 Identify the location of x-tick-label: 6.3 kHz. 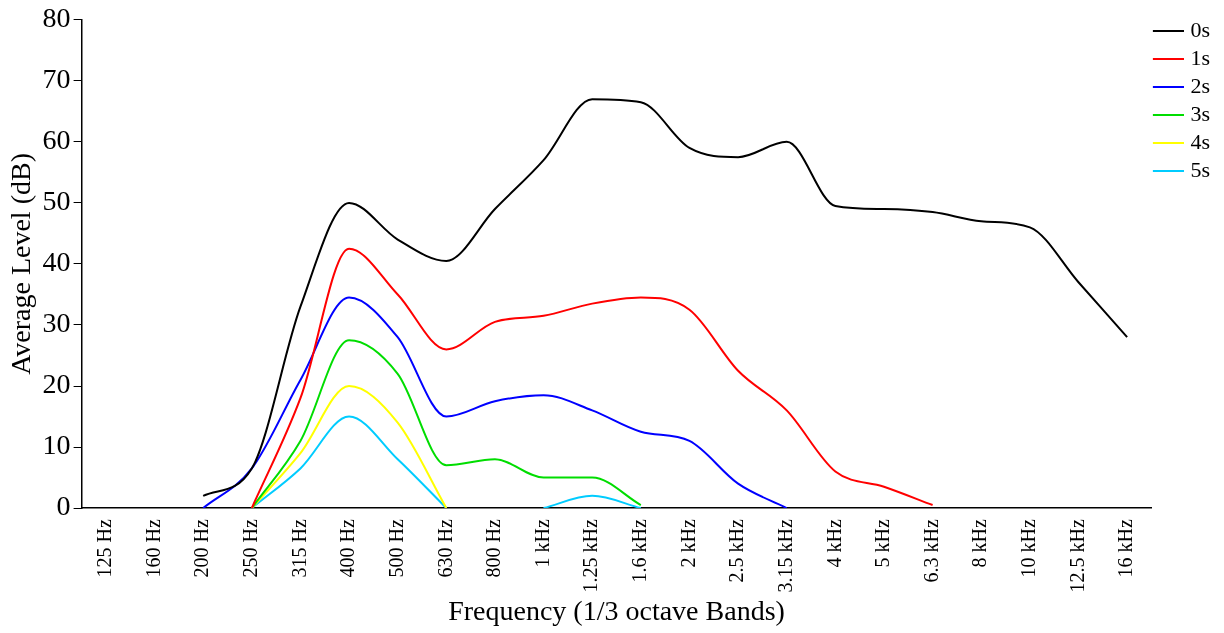
(930, 550).